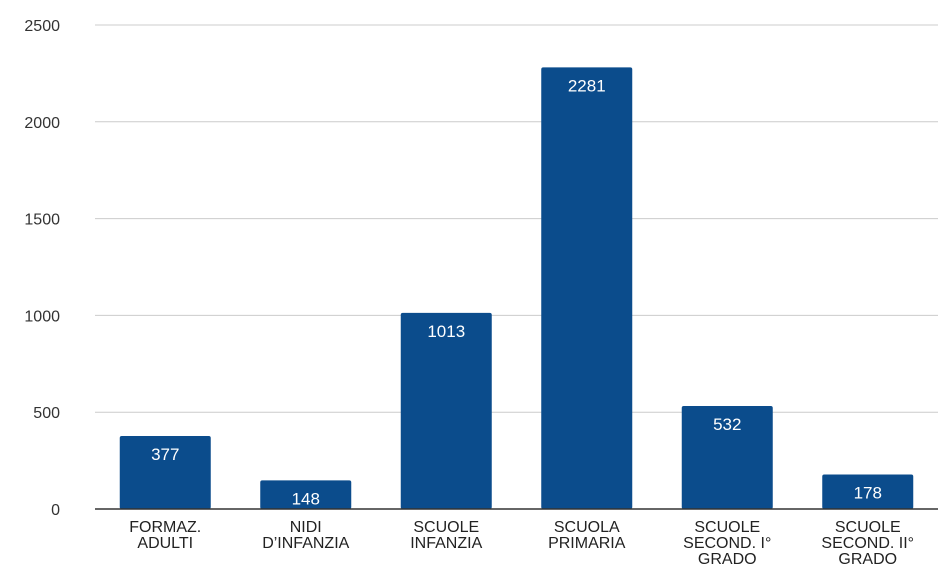 Image resolution: width=951 pixels, height=578 pixels. What do you see at coordinates (446, 543) in the screenshot?
I see `x-category-label-line: INFANZIA` at bounding box center [446, 543].